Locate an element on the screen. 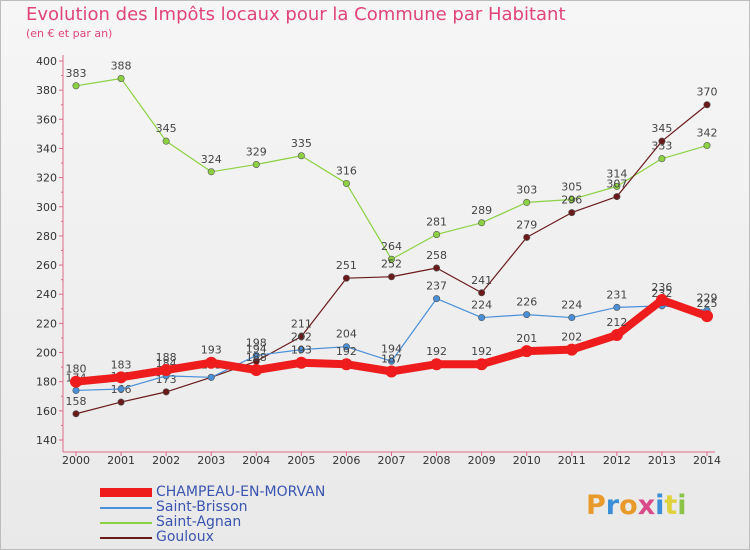  data-label: 316 is located at coordinates (346, 170).